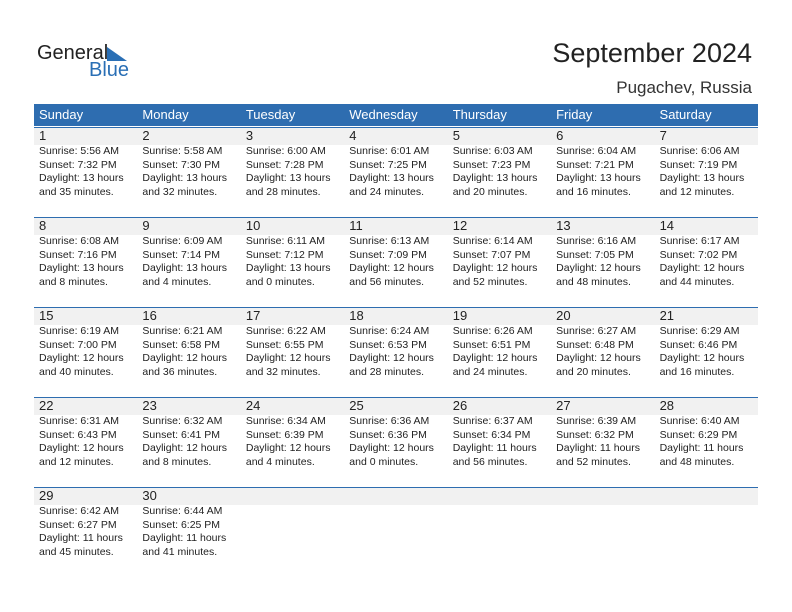 The width and height of the screenshot is (792, 612). What do you see at coordinates (389, 151) in the screenshot?
I see `sunrise: Sunrise: 6:01 AM` at bounding box center [389, 151].